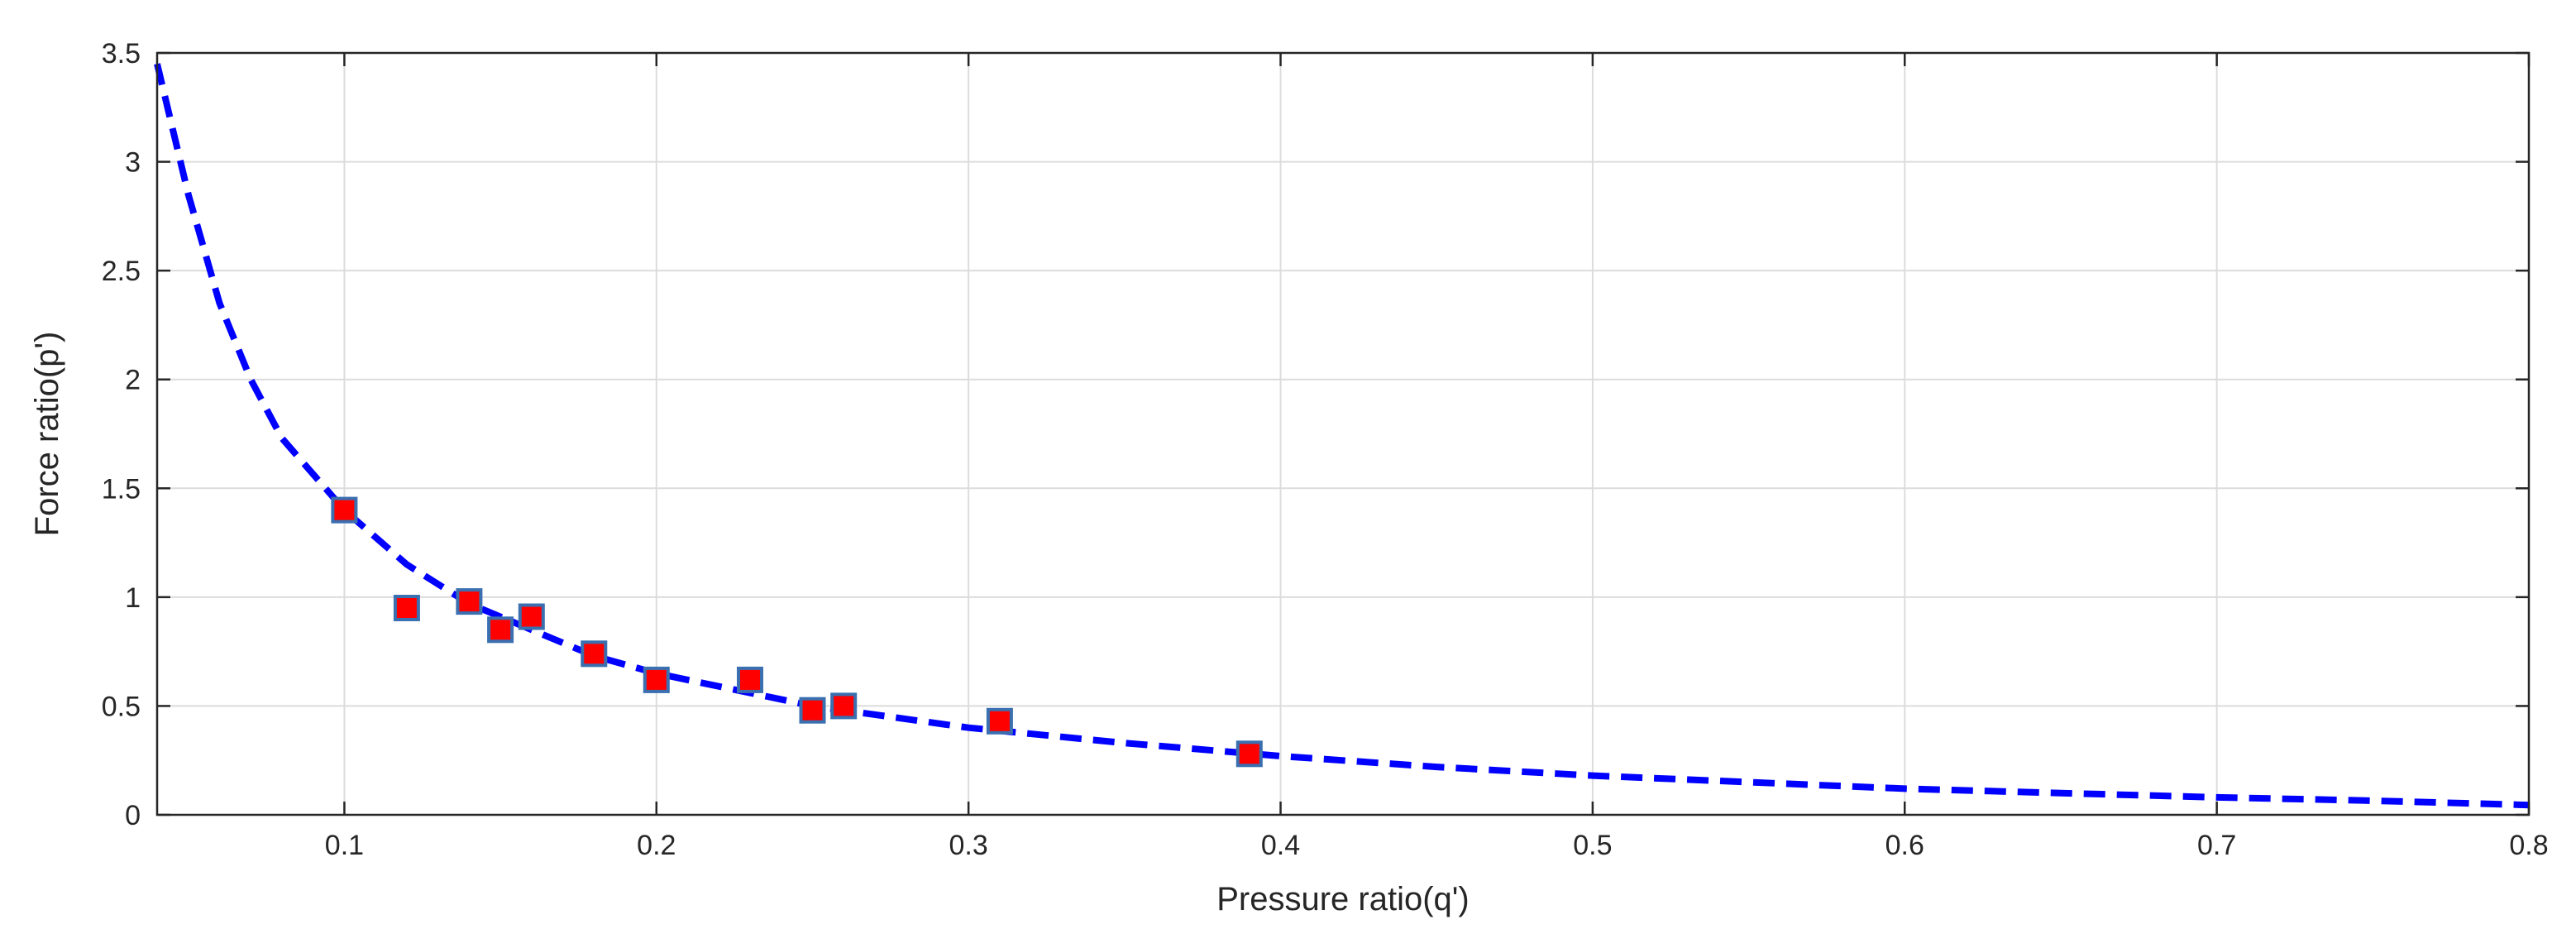 The width and height of the screenshot is (2576, 948). Describe the element at coordinates (968, 845) in the screenshot. I see `x-tick-label: 0.3` at that location.